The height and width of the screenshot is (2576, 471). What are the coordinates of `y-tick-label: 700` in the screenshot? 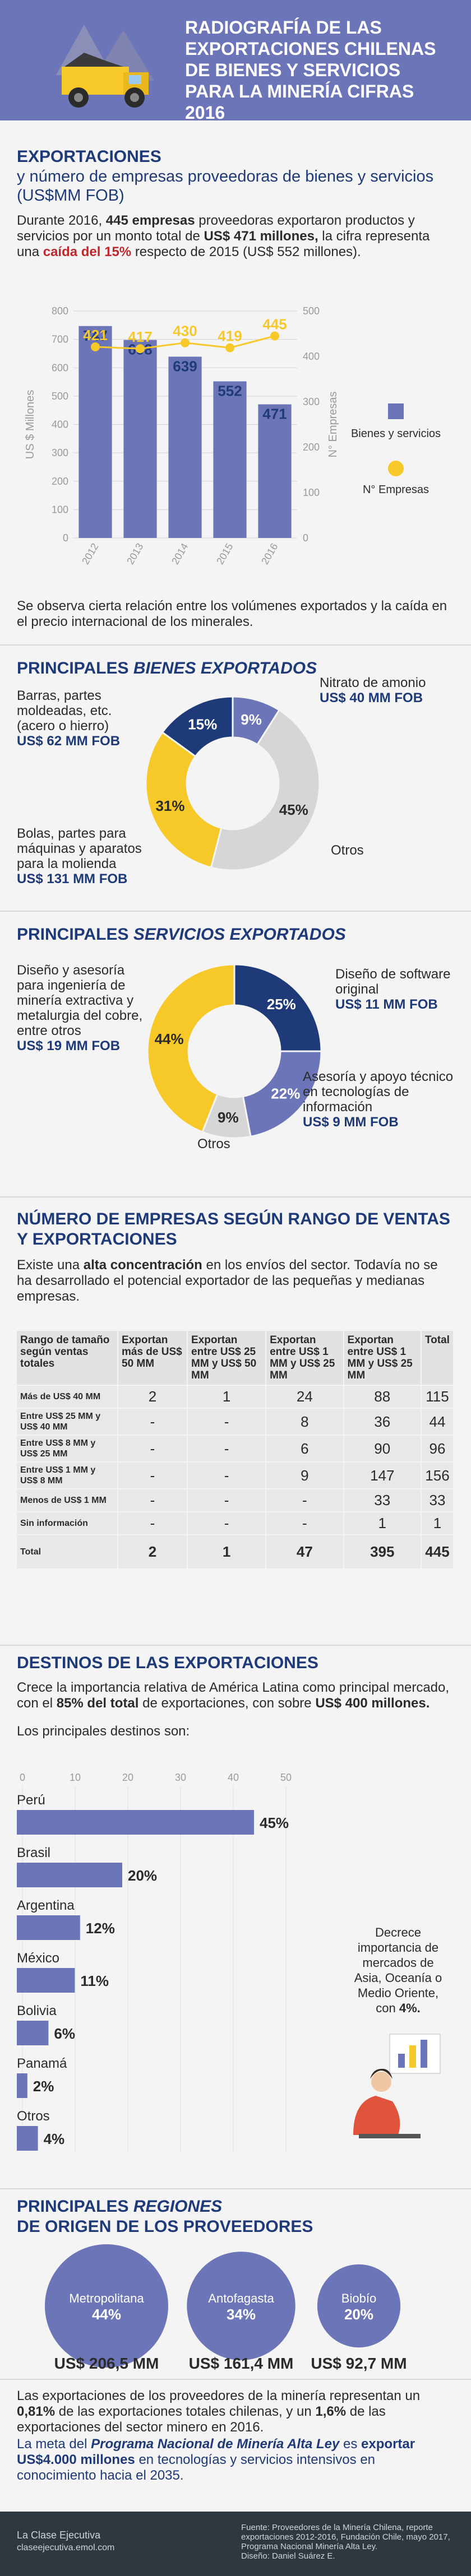 It's located at (60, 339).